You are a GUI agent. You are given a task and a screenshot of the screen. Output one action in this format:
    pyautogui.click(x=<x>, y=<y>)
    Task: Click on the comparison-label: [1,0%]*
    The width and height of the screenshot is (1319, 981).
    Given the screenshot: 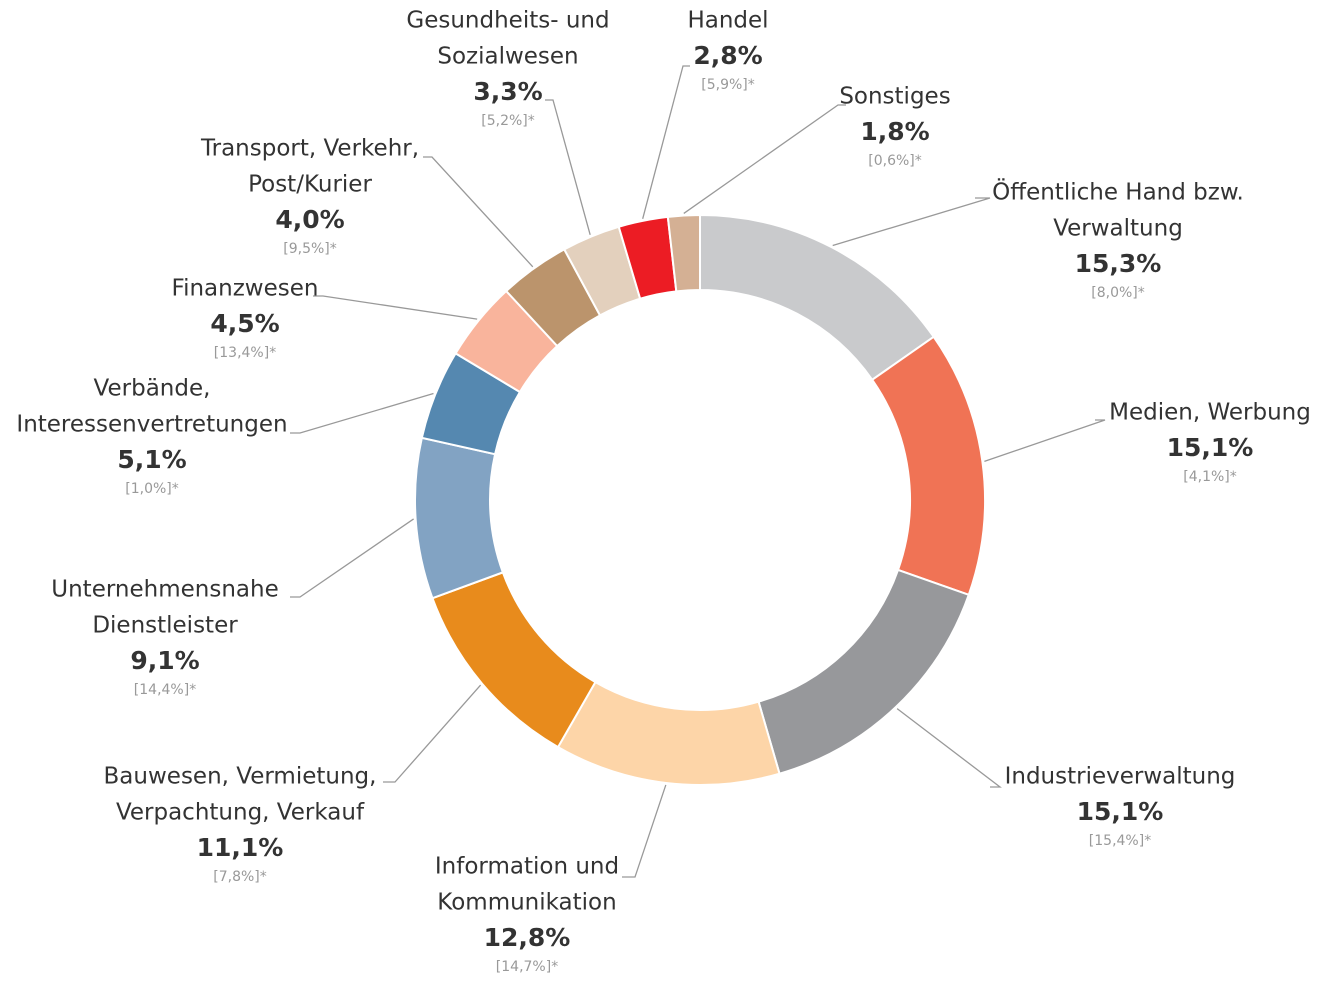 What is the action you would take?
    pyautogui.click(x=152, y=489)
    